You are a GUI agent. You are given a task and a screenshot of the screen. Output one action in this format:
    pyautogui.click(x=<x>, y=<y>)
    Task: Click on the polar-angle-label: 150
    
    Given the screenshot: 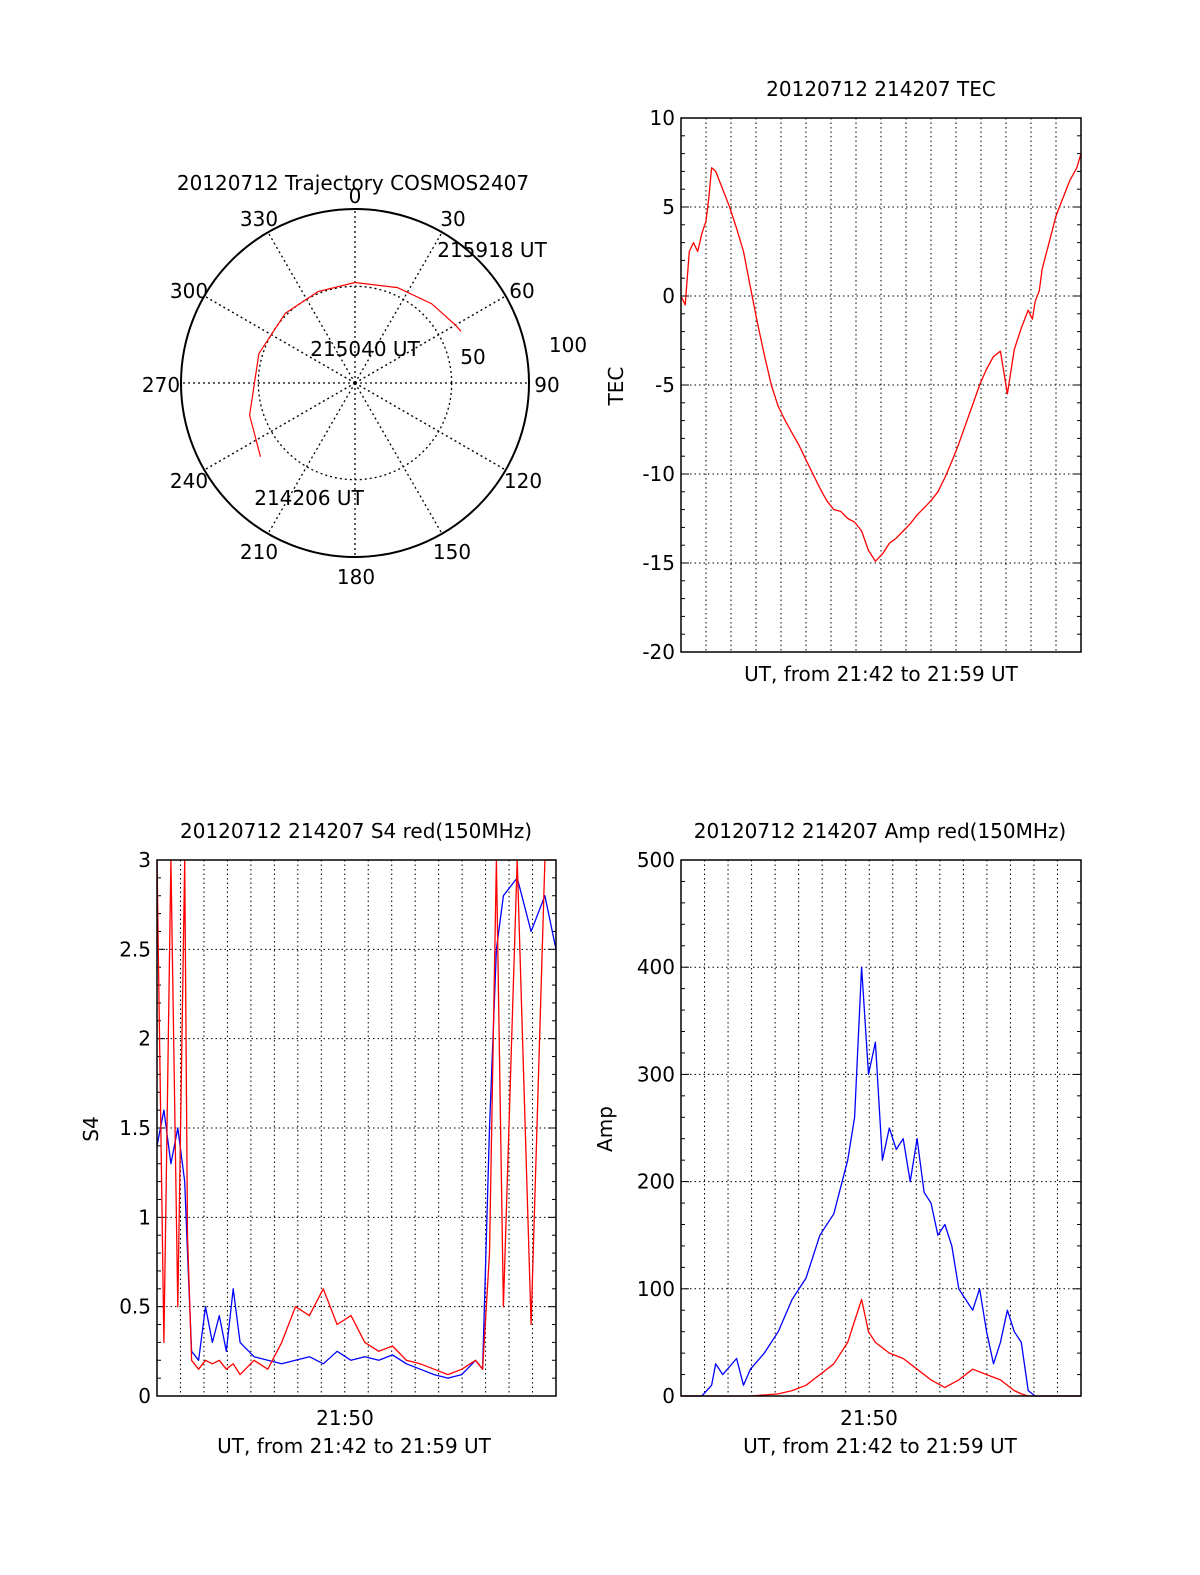 What is the action you would take?
    pyautogui.click(x=452, y=552)
    